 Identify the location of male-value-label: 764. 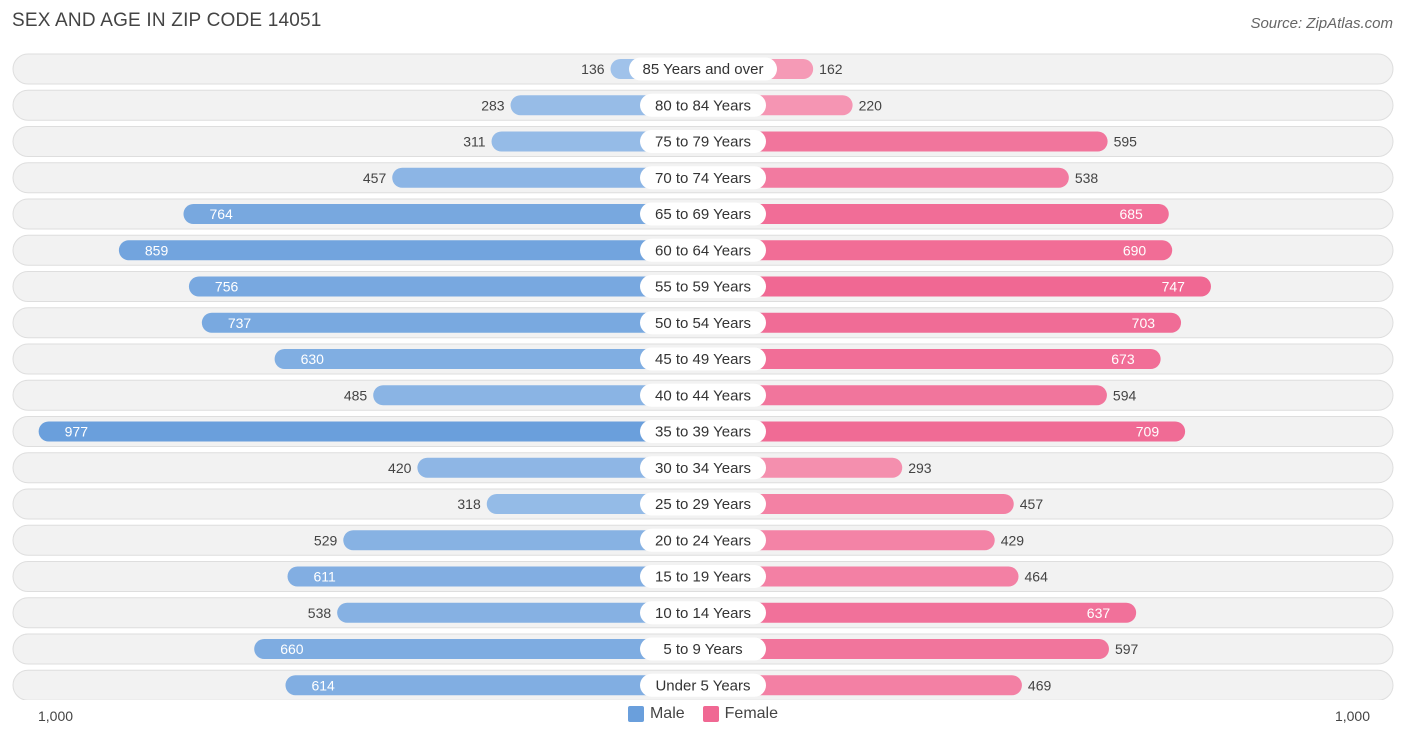
(221, 214).